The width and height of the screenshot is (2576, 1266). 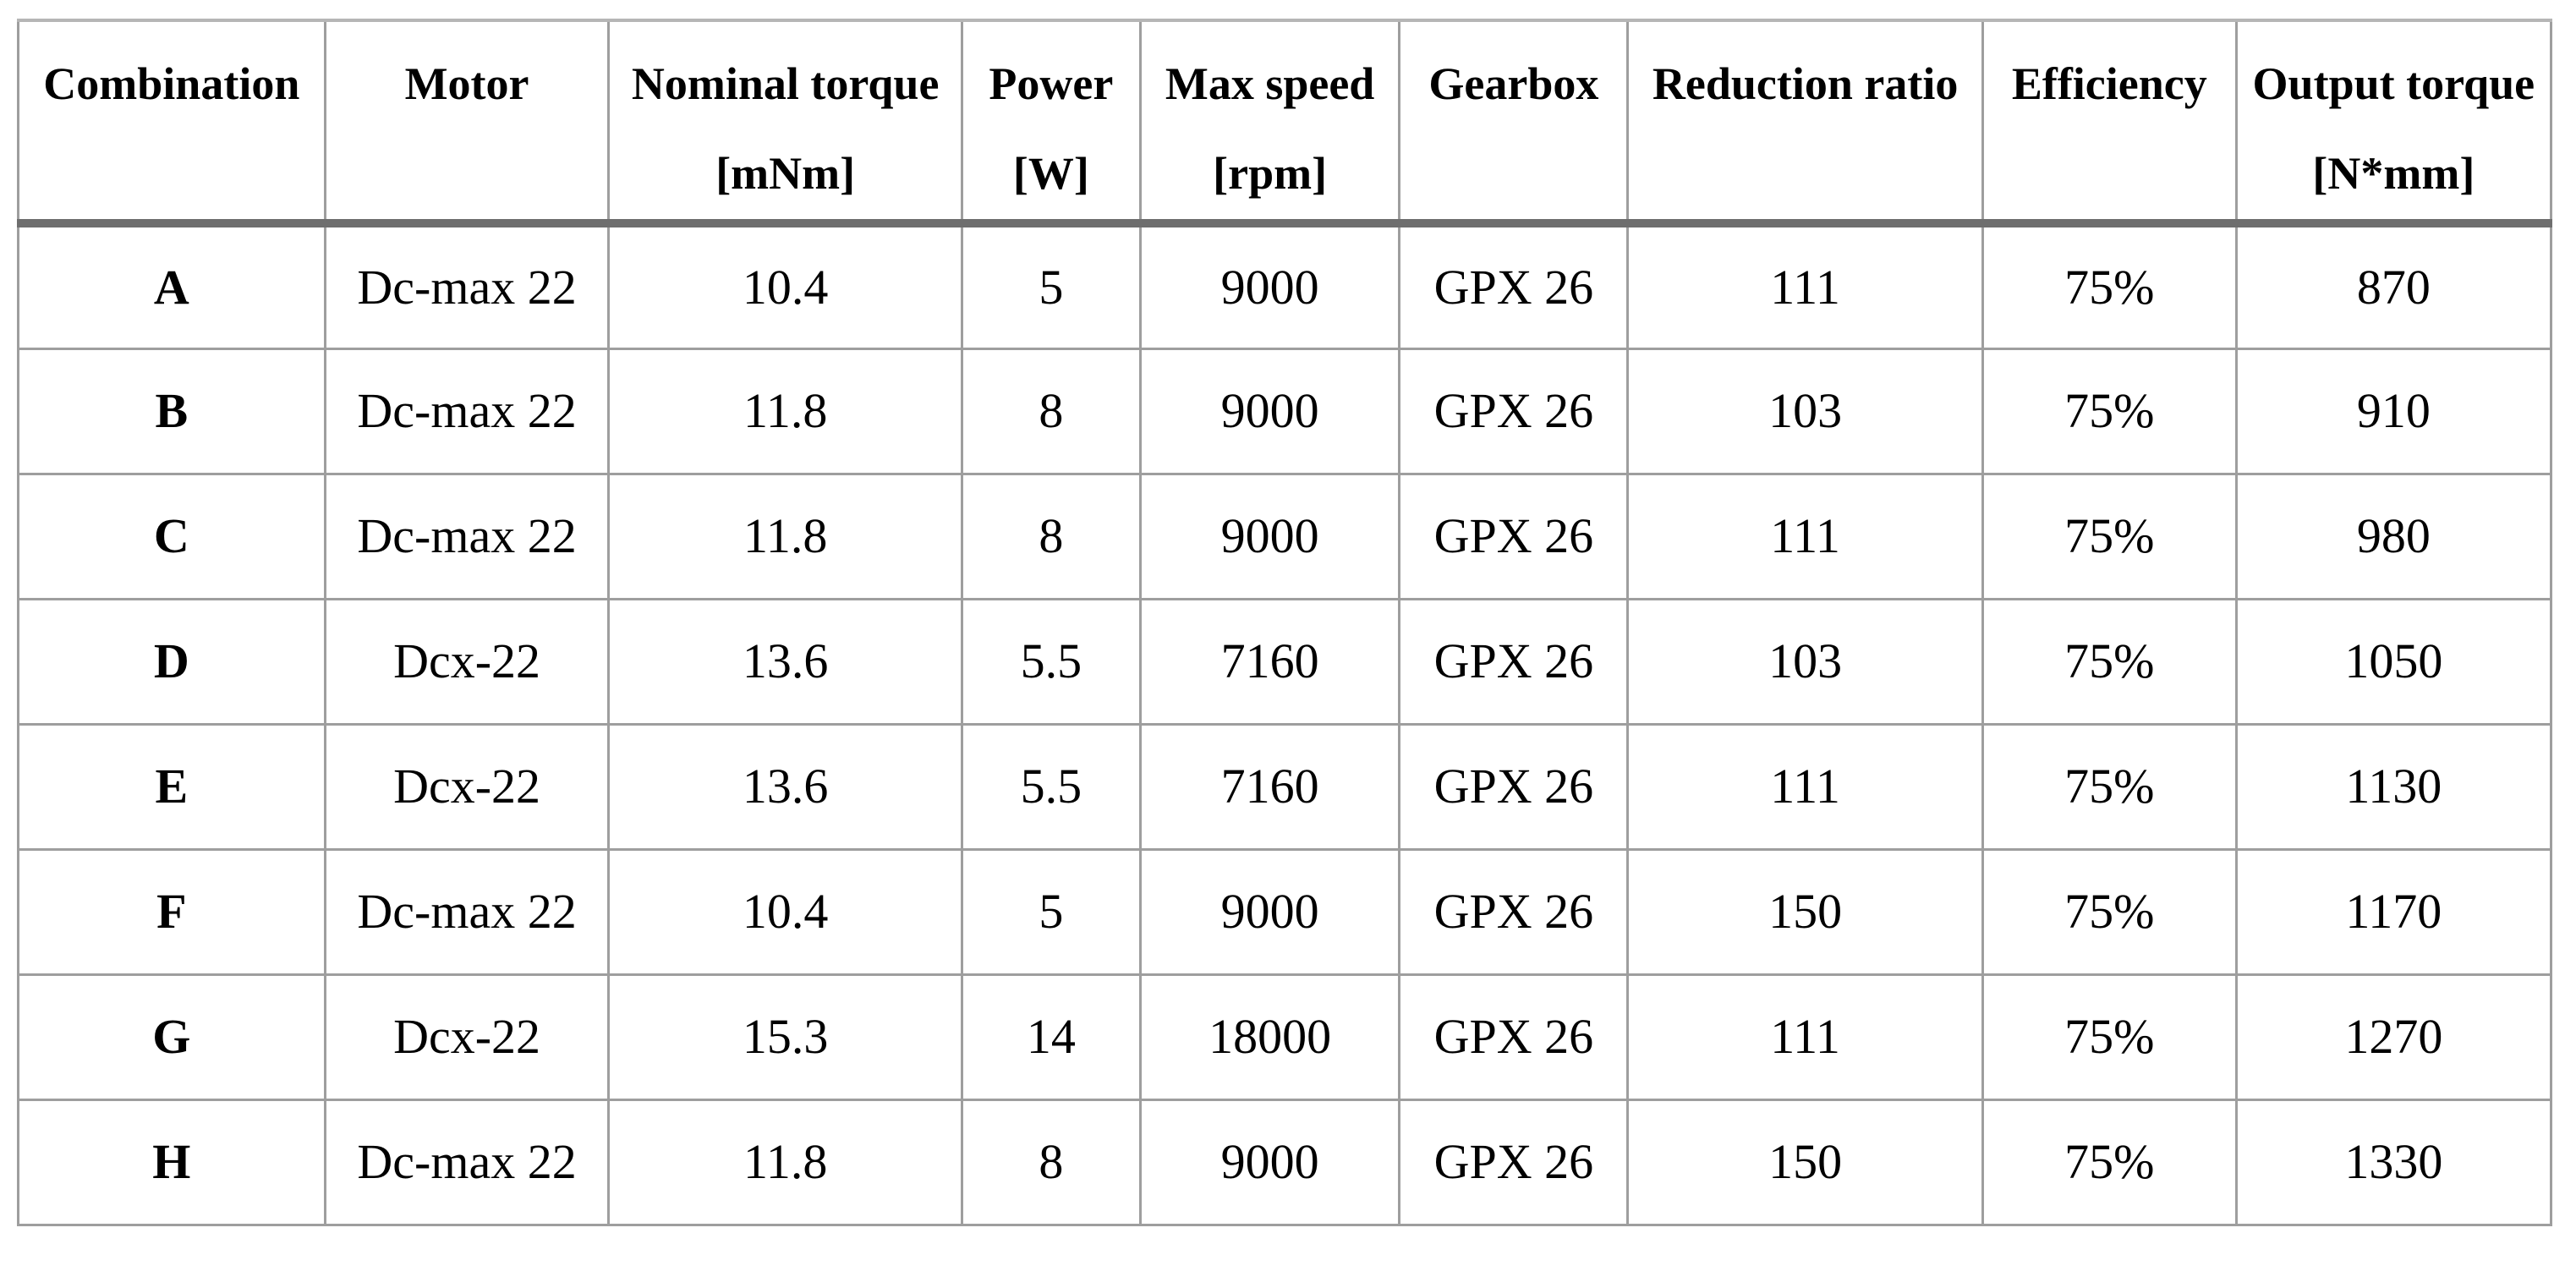 I want to click on header-nominal-torque: Nominal torque [mNm], so click(x=785, y=123).